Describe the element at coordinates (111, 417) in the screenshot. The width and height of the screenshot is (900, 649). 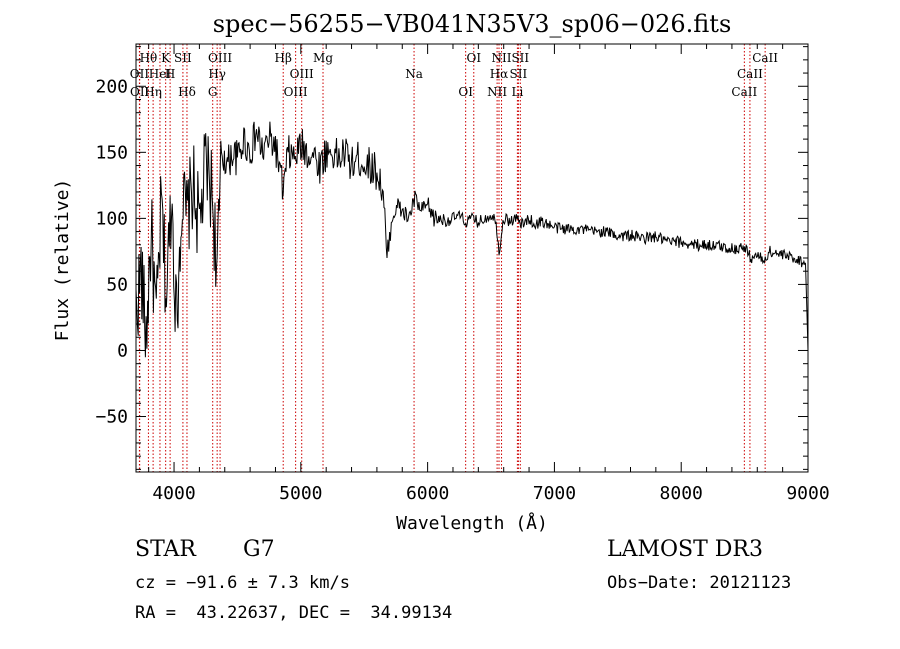
I see `y-tick-label: −50` at that location.